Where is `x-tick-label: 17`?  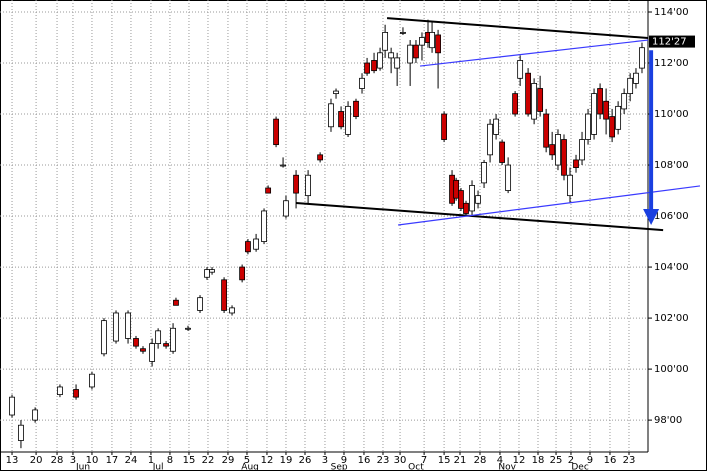
x-tick-label: 17 is located at coordinates (112, 460).